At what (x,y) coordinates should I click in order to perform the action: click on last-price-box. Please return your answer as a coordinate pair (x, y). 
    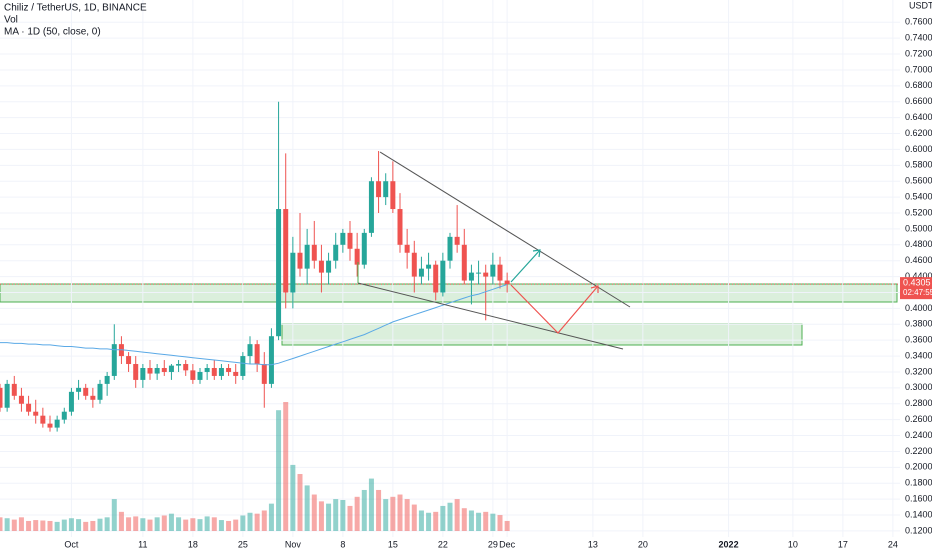
    Looking at the image, I should click on (916, 288).